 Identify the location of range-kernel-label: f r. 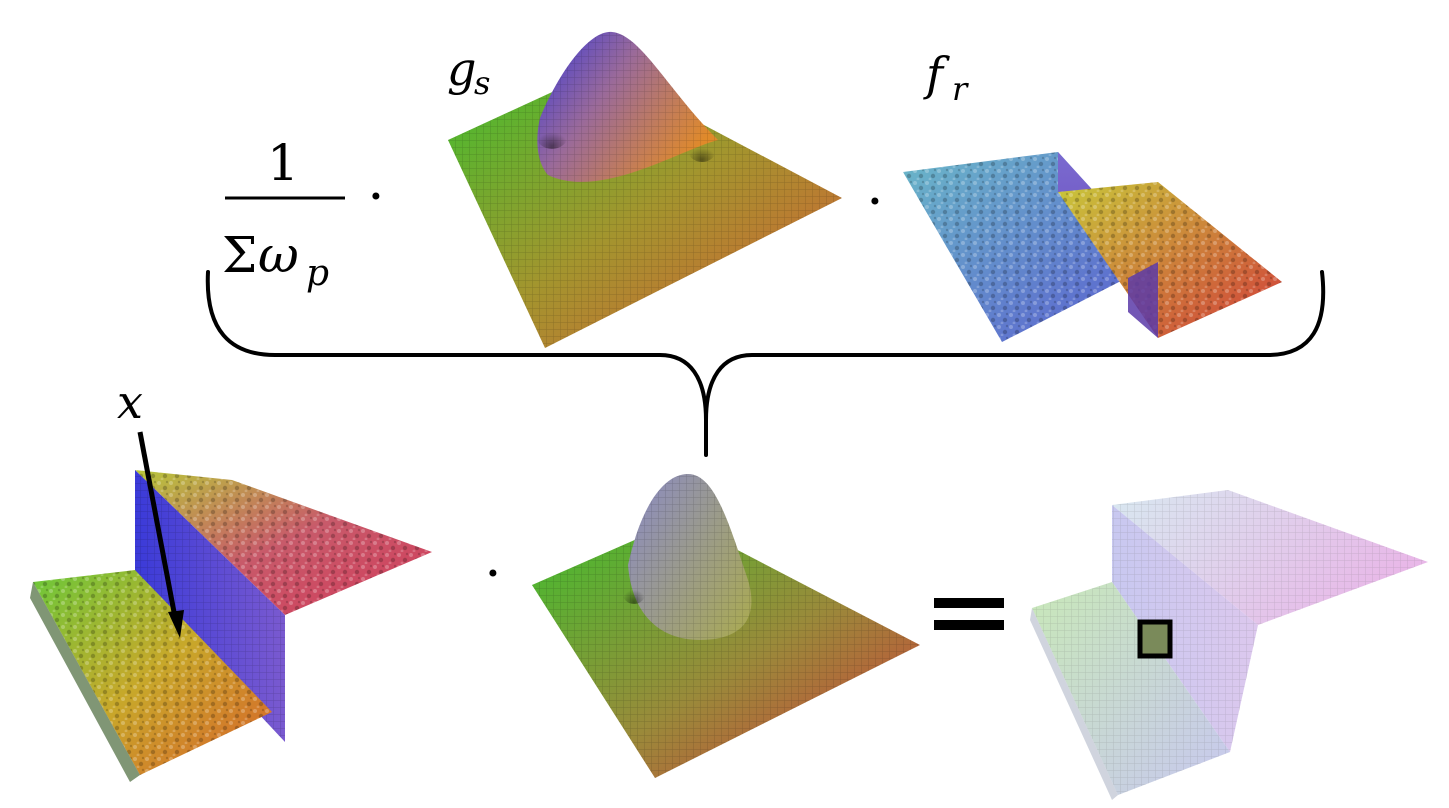
(946, 77).